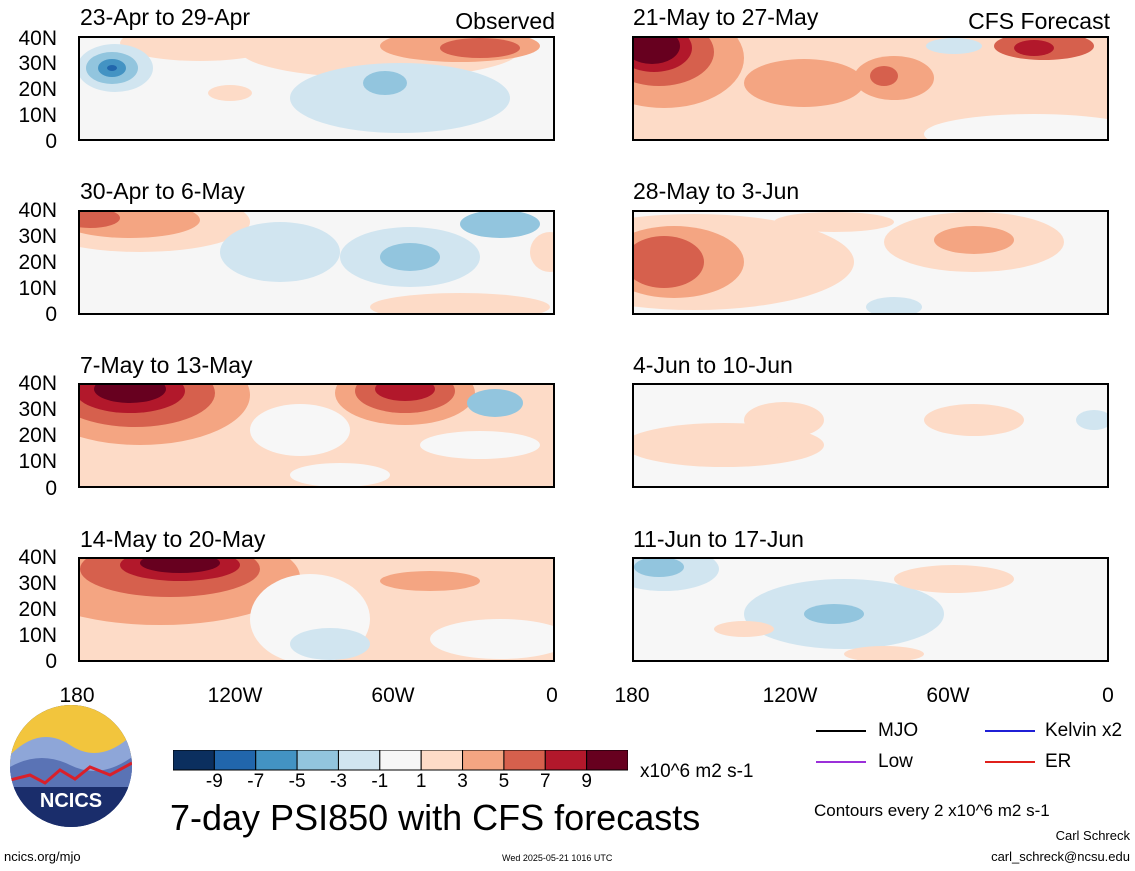 Image resolution: width=1135 pixels, height=871 pixels. Describe the element at coordinates (1039, 21) in the screenshot. I see `cfs-forecast-label: CFS Forecast` at that location.